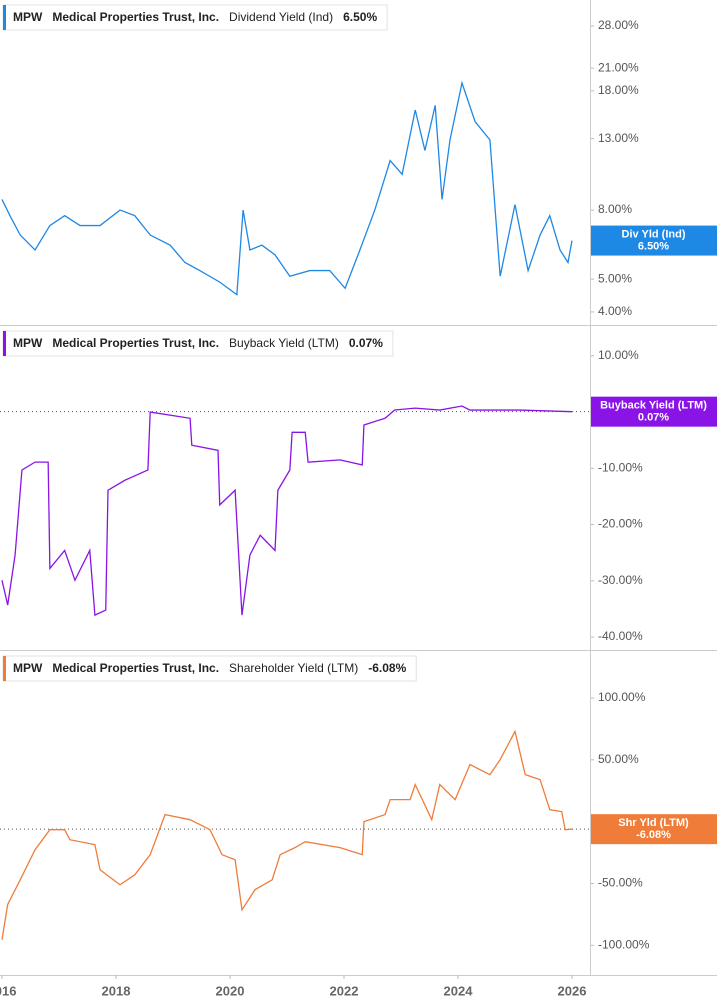 This screenshot has height=1005, width=717. What do you see at coordinates (615, 278) in the screenshot?
I see `y-tick-label: 5.00%` at bounding box center [615, 278].